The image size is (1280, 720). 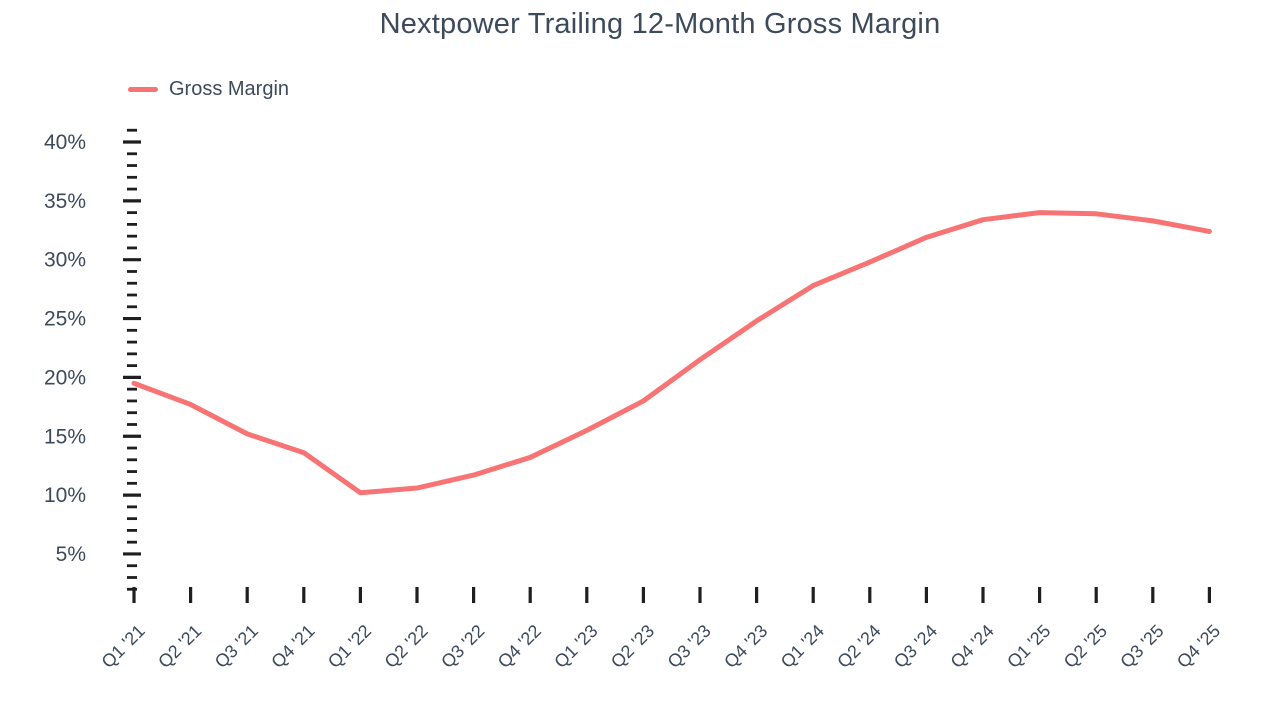 What do you see at coordinates (1141, 646) in the screenshot?
I see `x-tick-label: Q3 '25` at bounding box center [1141, 646].